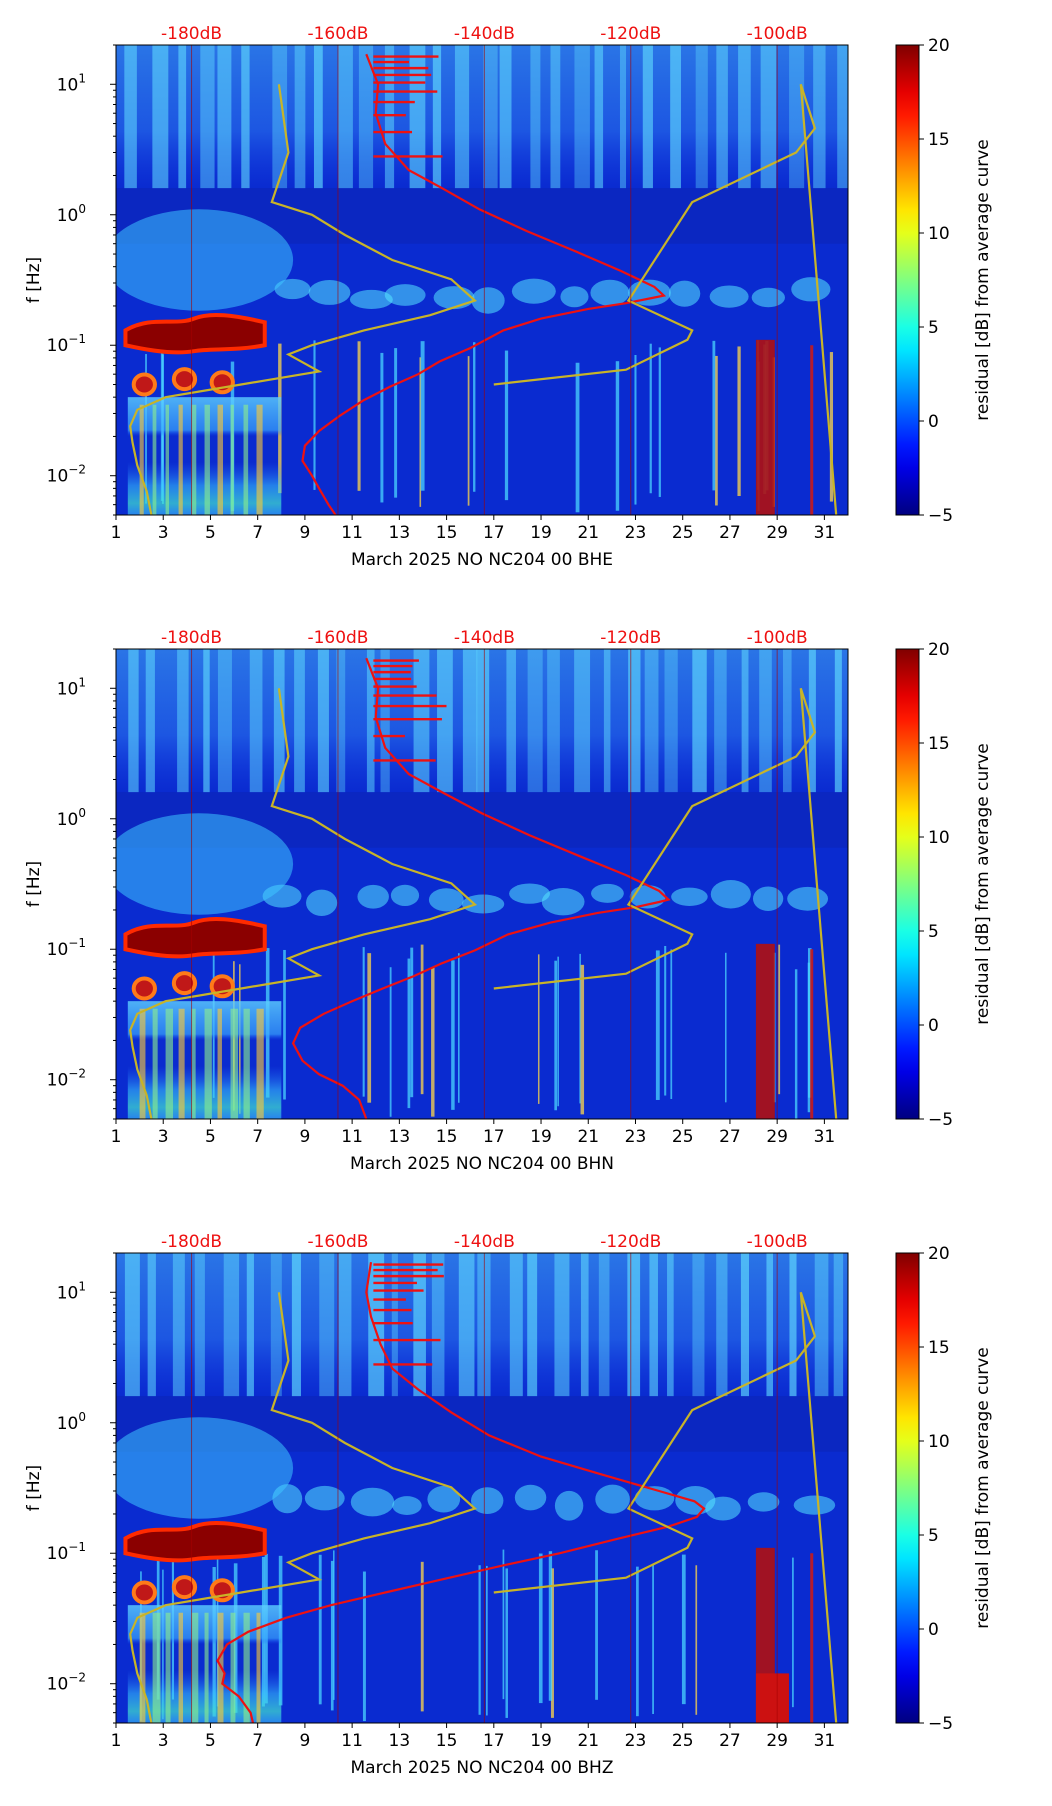  Describe the element at coordinates (195, 1542) in the screenshot. I see `microseism-peak-primary` at that location.